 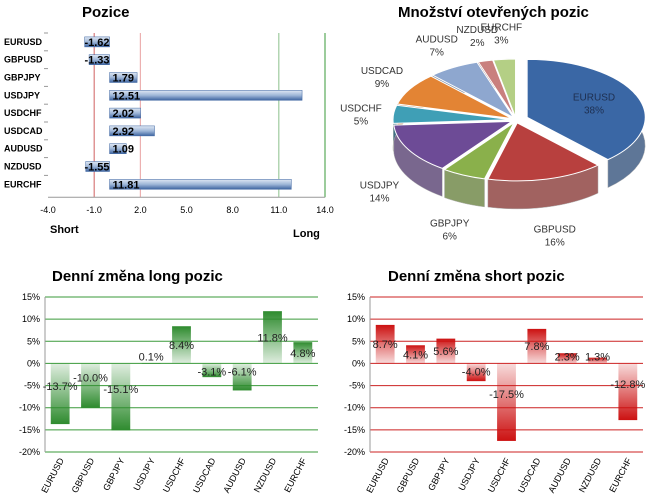 What do you see at coordinates (306, 234) in the screenshot?
I see `long-side-label: Long` at bounding box center [306, 234].